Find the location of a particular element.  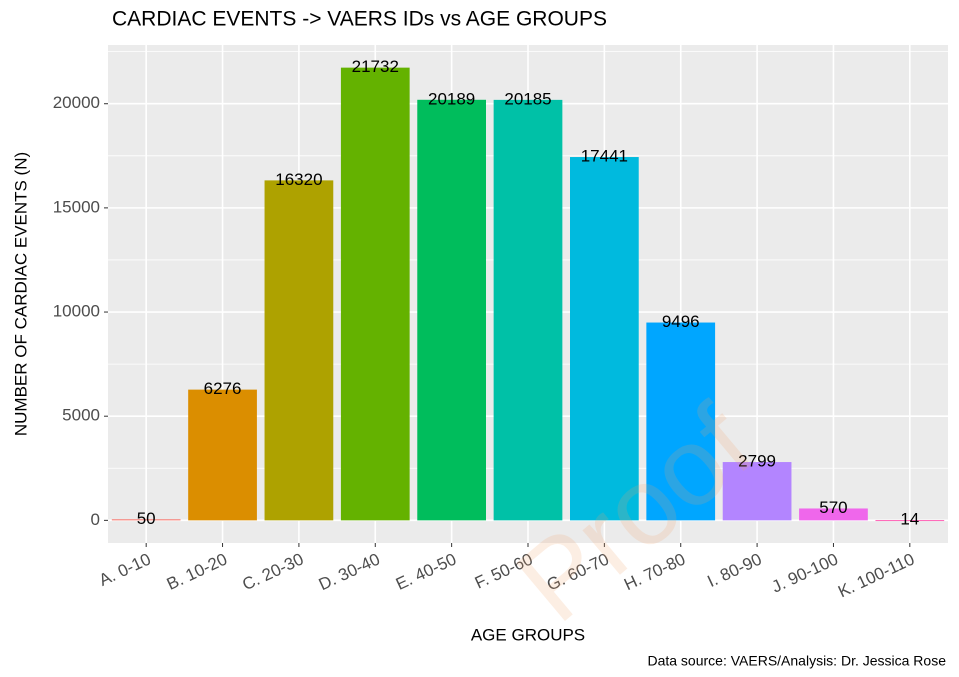

value-label: 9496 is located at coordinates (681, 321).